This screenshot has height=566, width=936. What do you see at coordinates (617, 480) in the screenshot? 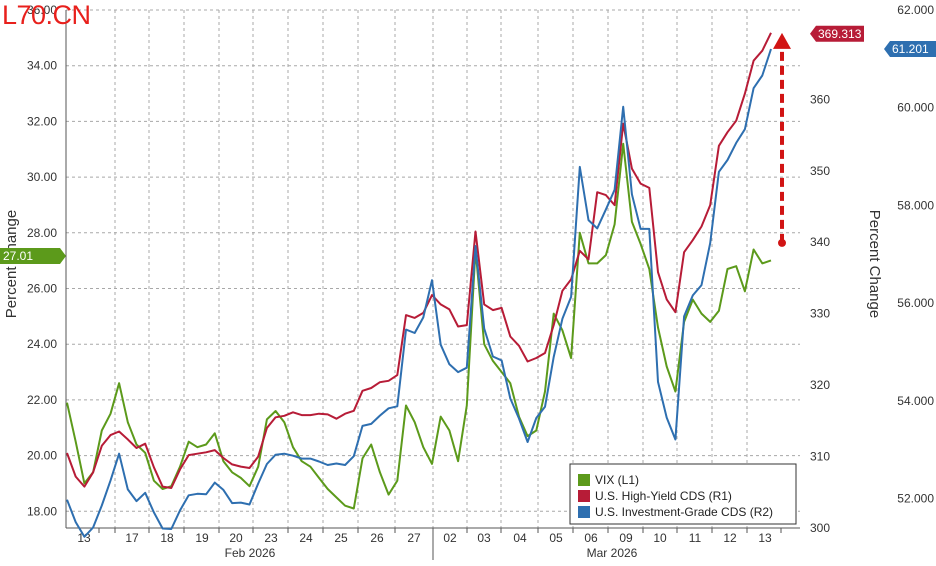
I see `legend-entry-vix: VIX (L1)` at bounding box center [617, 480].